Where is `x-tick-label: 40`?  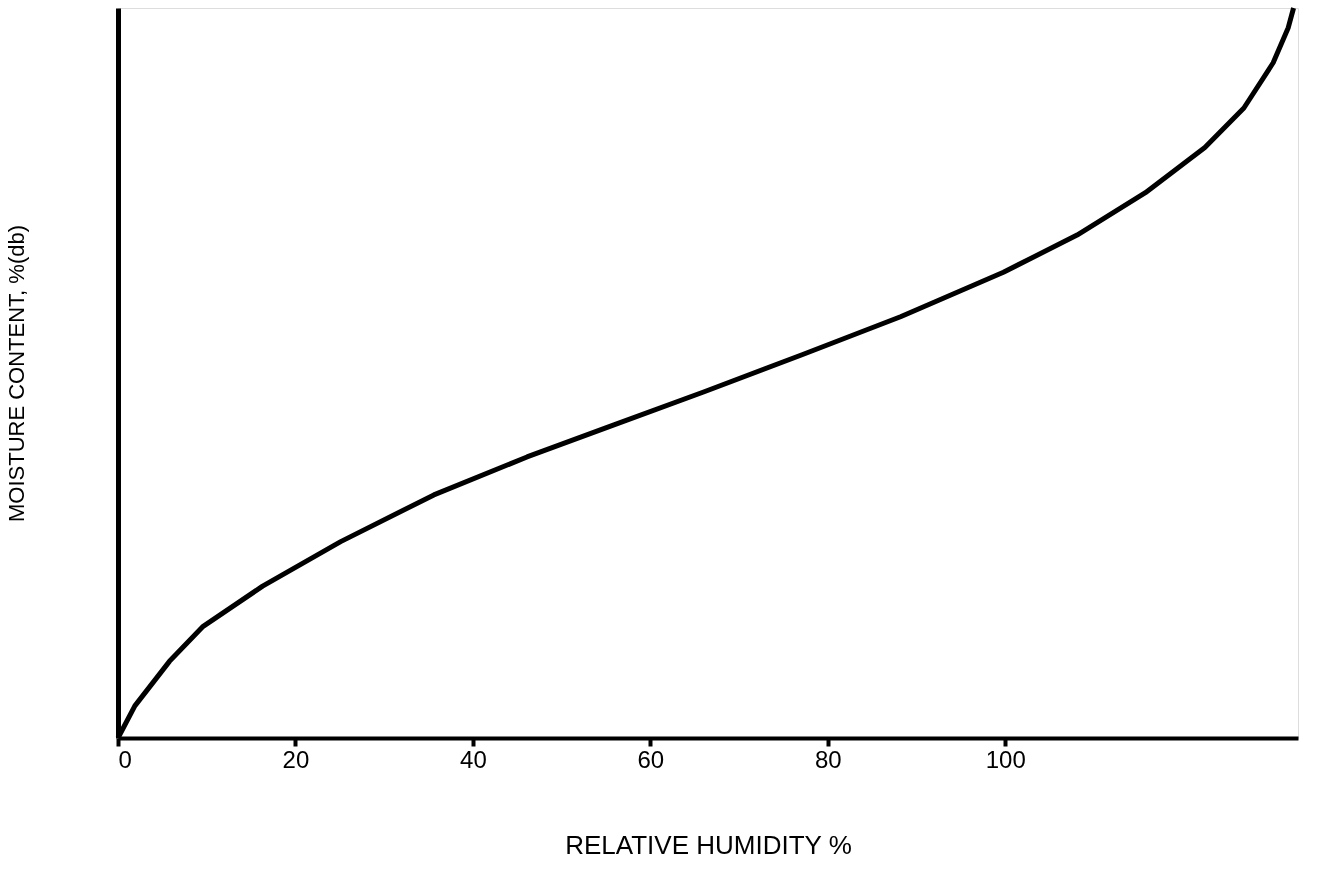 x-tick-label: 40 is located at coordinates (473, 759).